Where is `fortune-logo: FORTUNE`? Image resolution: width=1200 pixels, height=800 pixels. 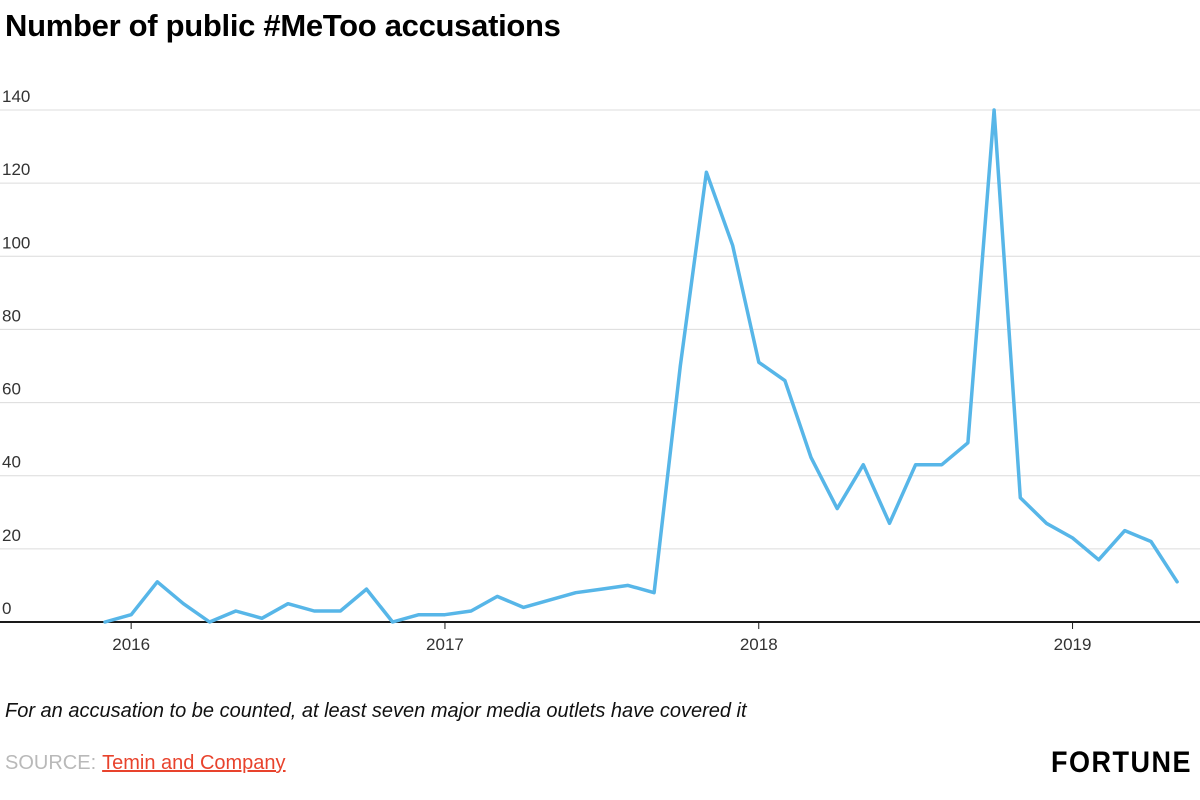
fortune-logo: FORTUNE is located at coordinates (1121, 762).